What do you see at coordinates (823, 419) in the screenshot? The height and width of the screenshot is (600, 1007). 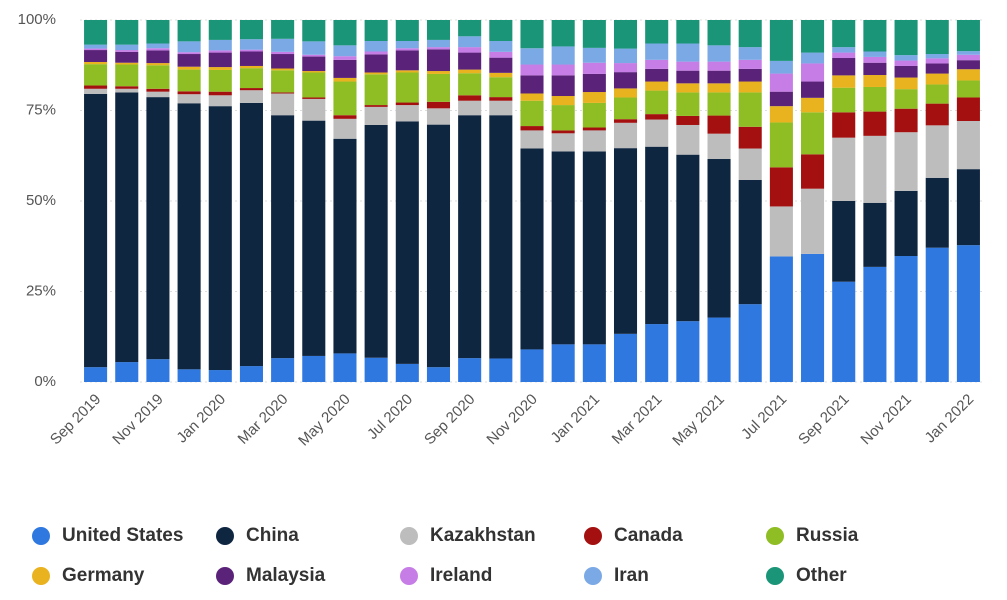 I see `x-tick-label: Sep 2021` at bounding box center [823, 419].